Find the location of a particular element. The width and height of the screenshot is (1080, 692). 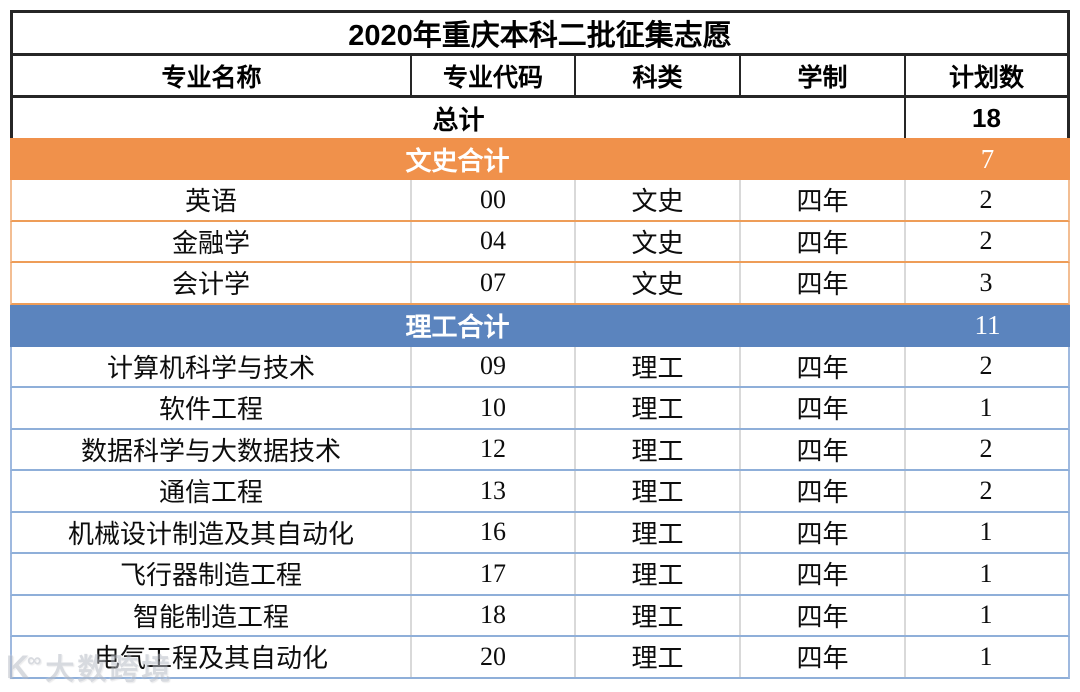

major-code-cell: 04 is located at coordinates (494, 241).